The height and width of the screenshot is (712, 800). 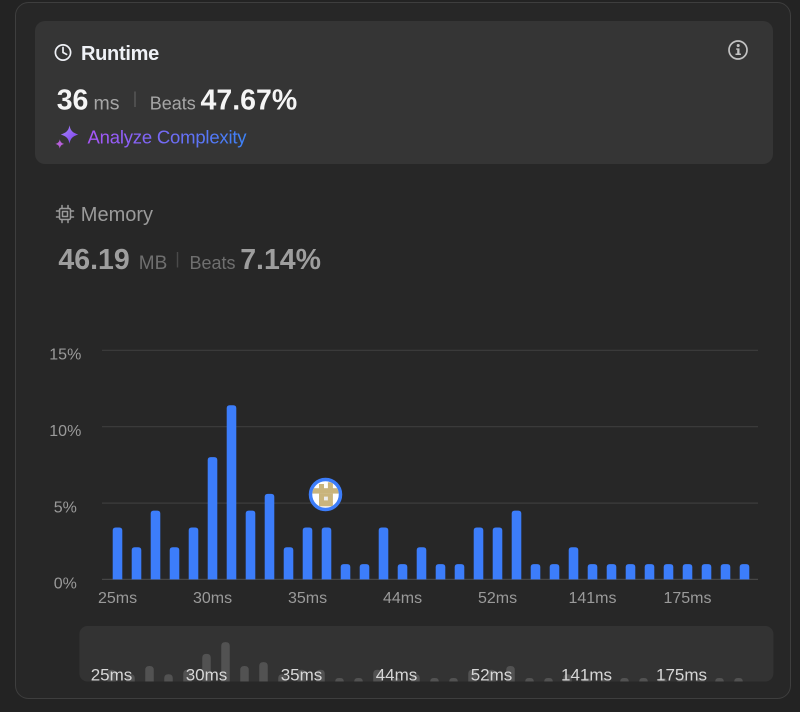 What do you see at coordinates (73, 101) in the screenshot?
I see `svg-text: 36` at bounding box center [73, 101].